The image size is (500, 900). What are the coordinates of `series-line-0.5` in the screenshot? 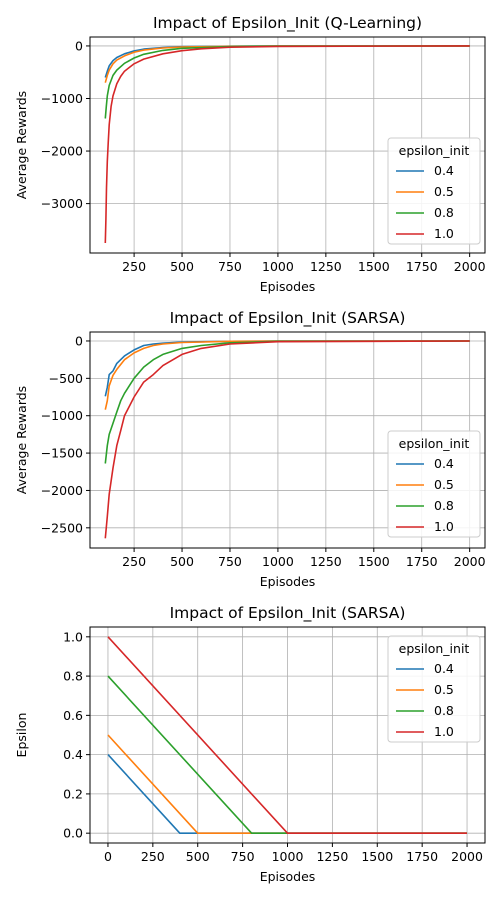 It's located at (287, 375).